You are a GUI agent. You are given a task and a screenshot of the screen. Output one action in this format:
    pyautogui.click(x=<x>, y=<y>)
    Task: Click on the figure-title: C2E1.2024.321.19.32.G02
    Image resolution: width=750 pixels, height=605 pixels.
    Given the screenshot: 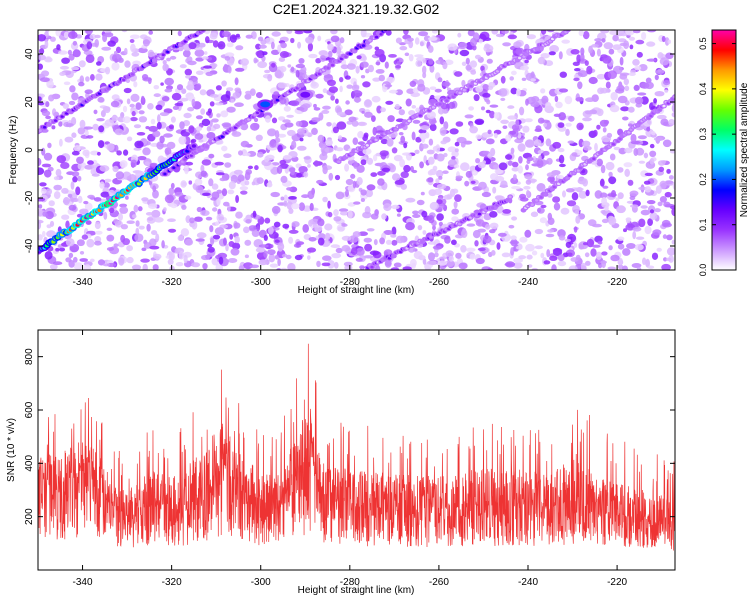 What is the action you would take?
    pyautogui.click(x=356, y=9)
    